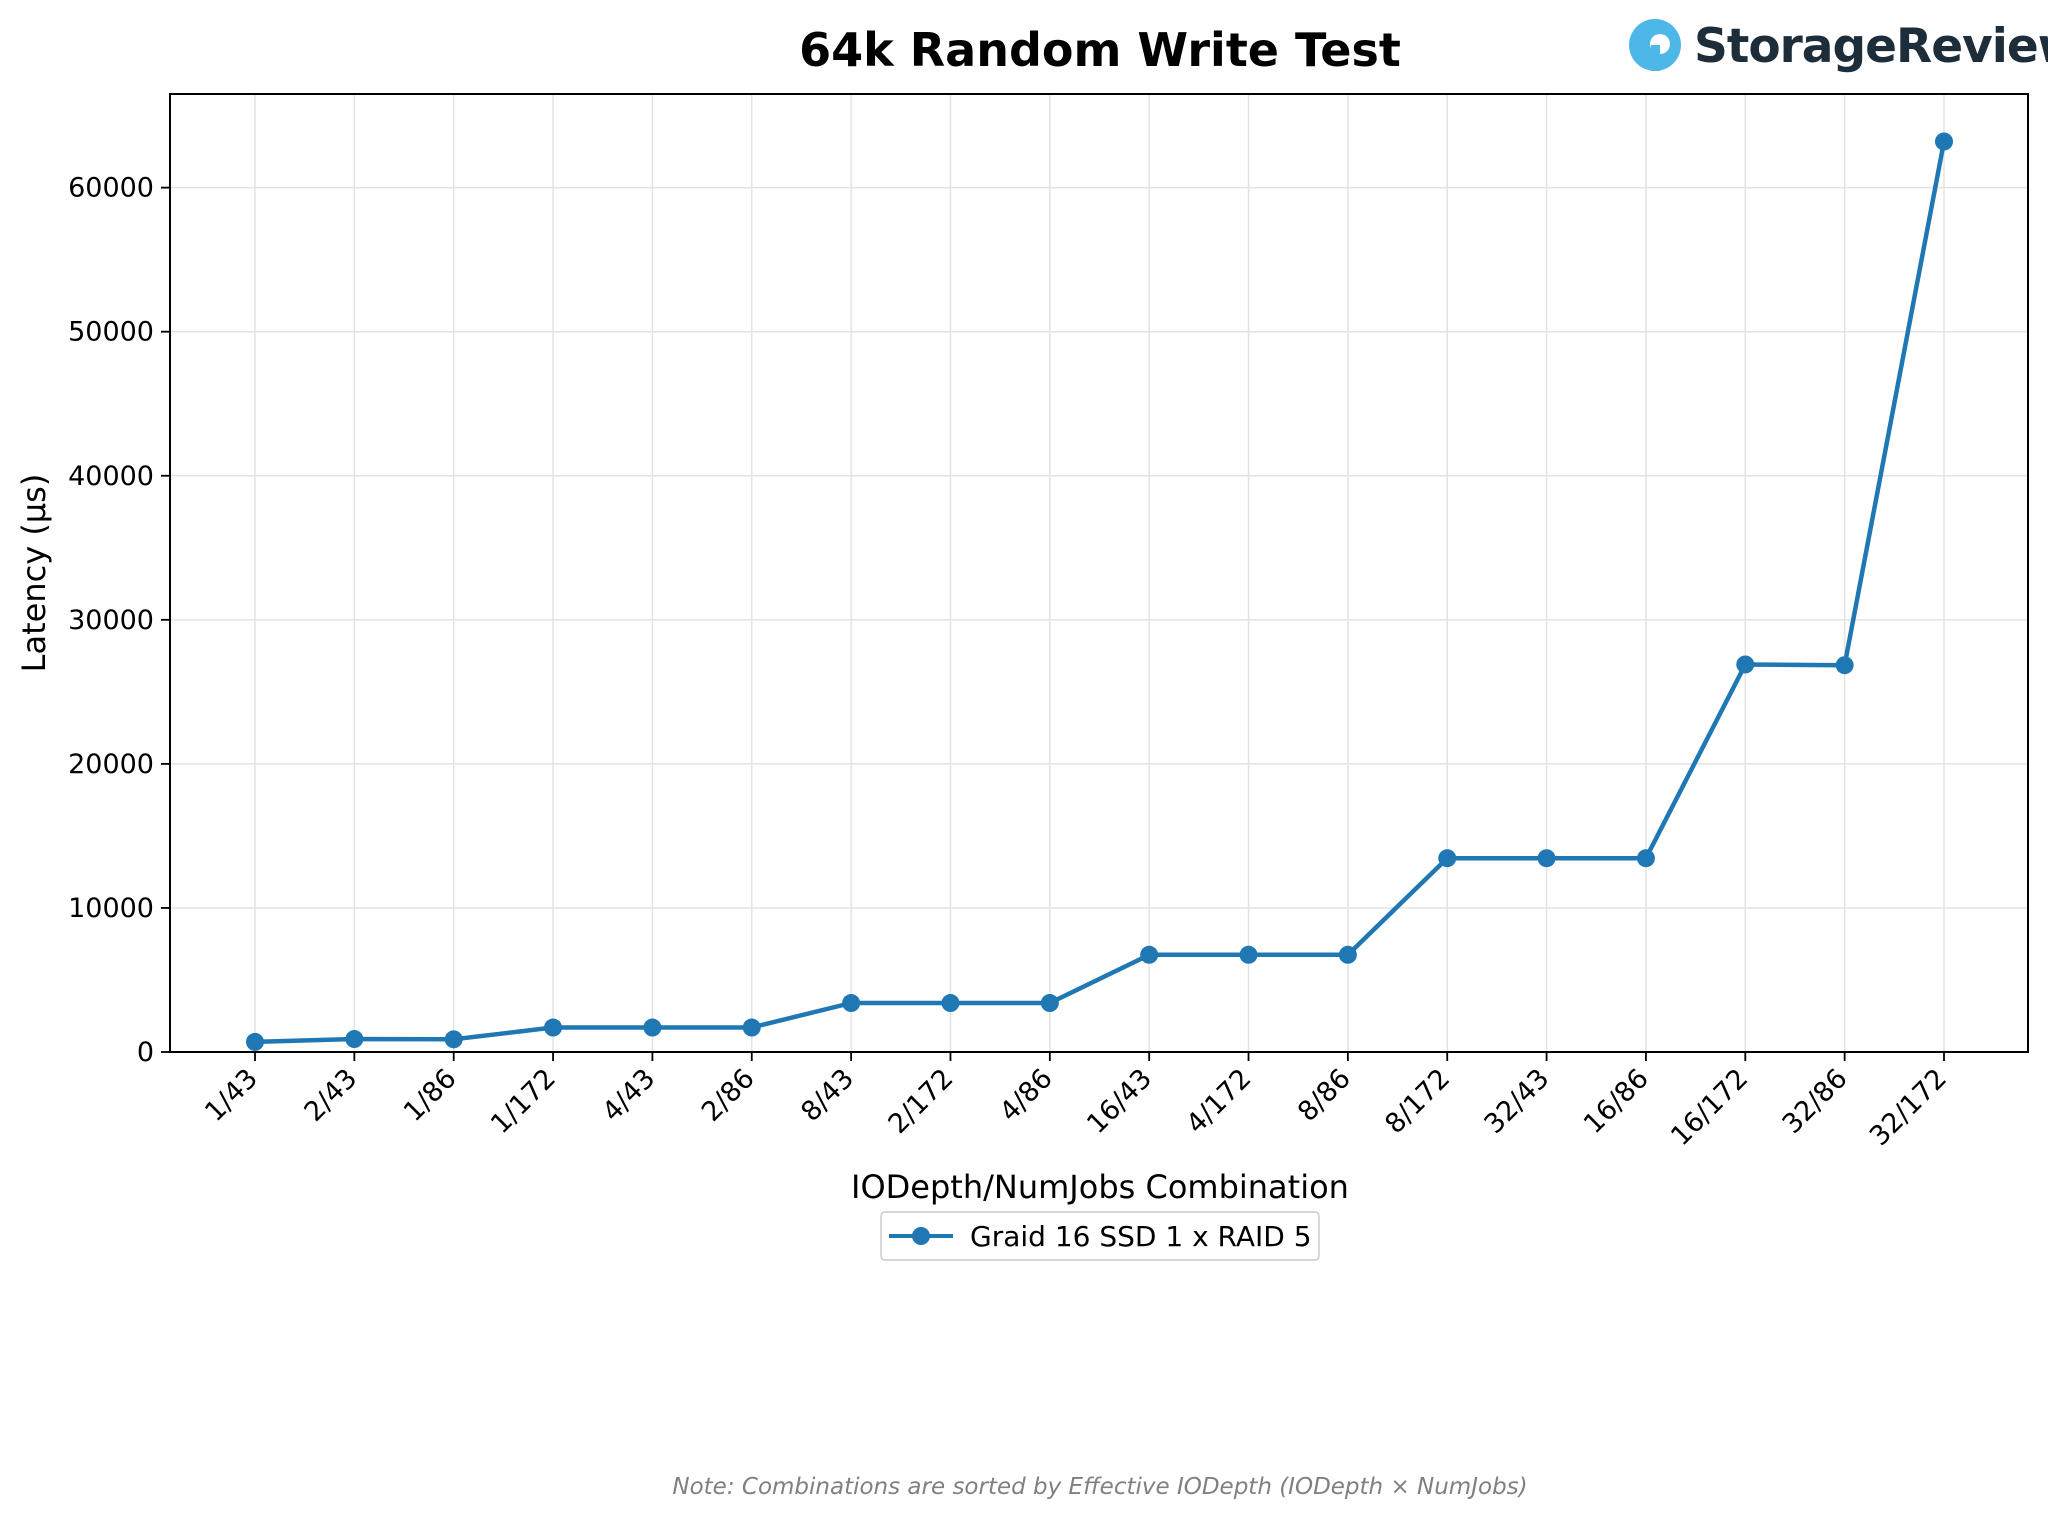  What do you see at coordinates (430, 1095) in the screenshot?
I see `x-tick-label: 1/86` at bounding box center [430, 1095].